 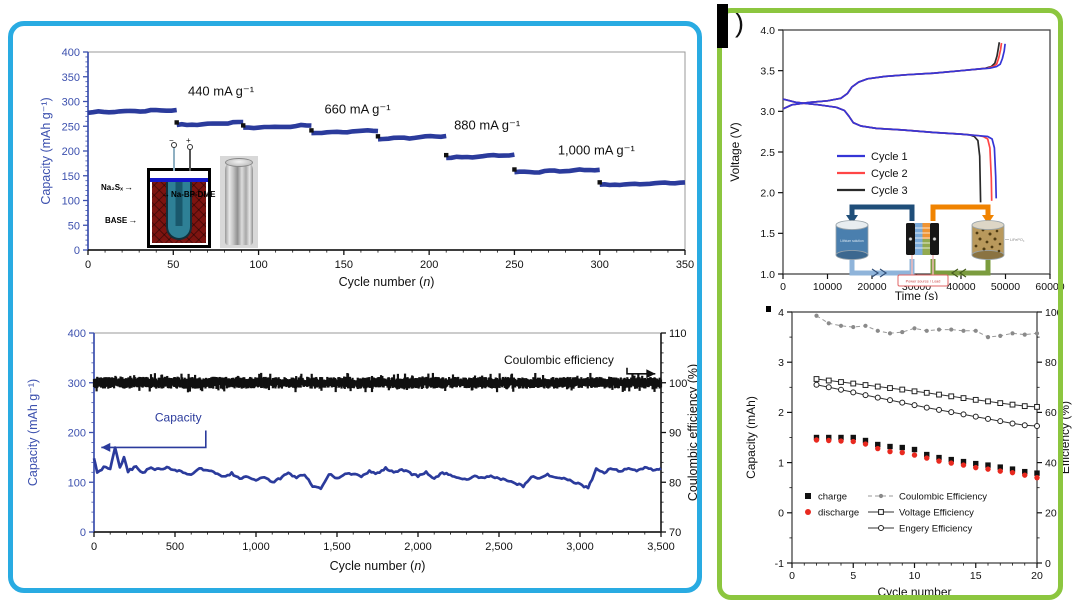 What do you see at coordinates (116, 220) in the screenshot?
I see `base-label-text: BASE` at bounding box center [116, 220].